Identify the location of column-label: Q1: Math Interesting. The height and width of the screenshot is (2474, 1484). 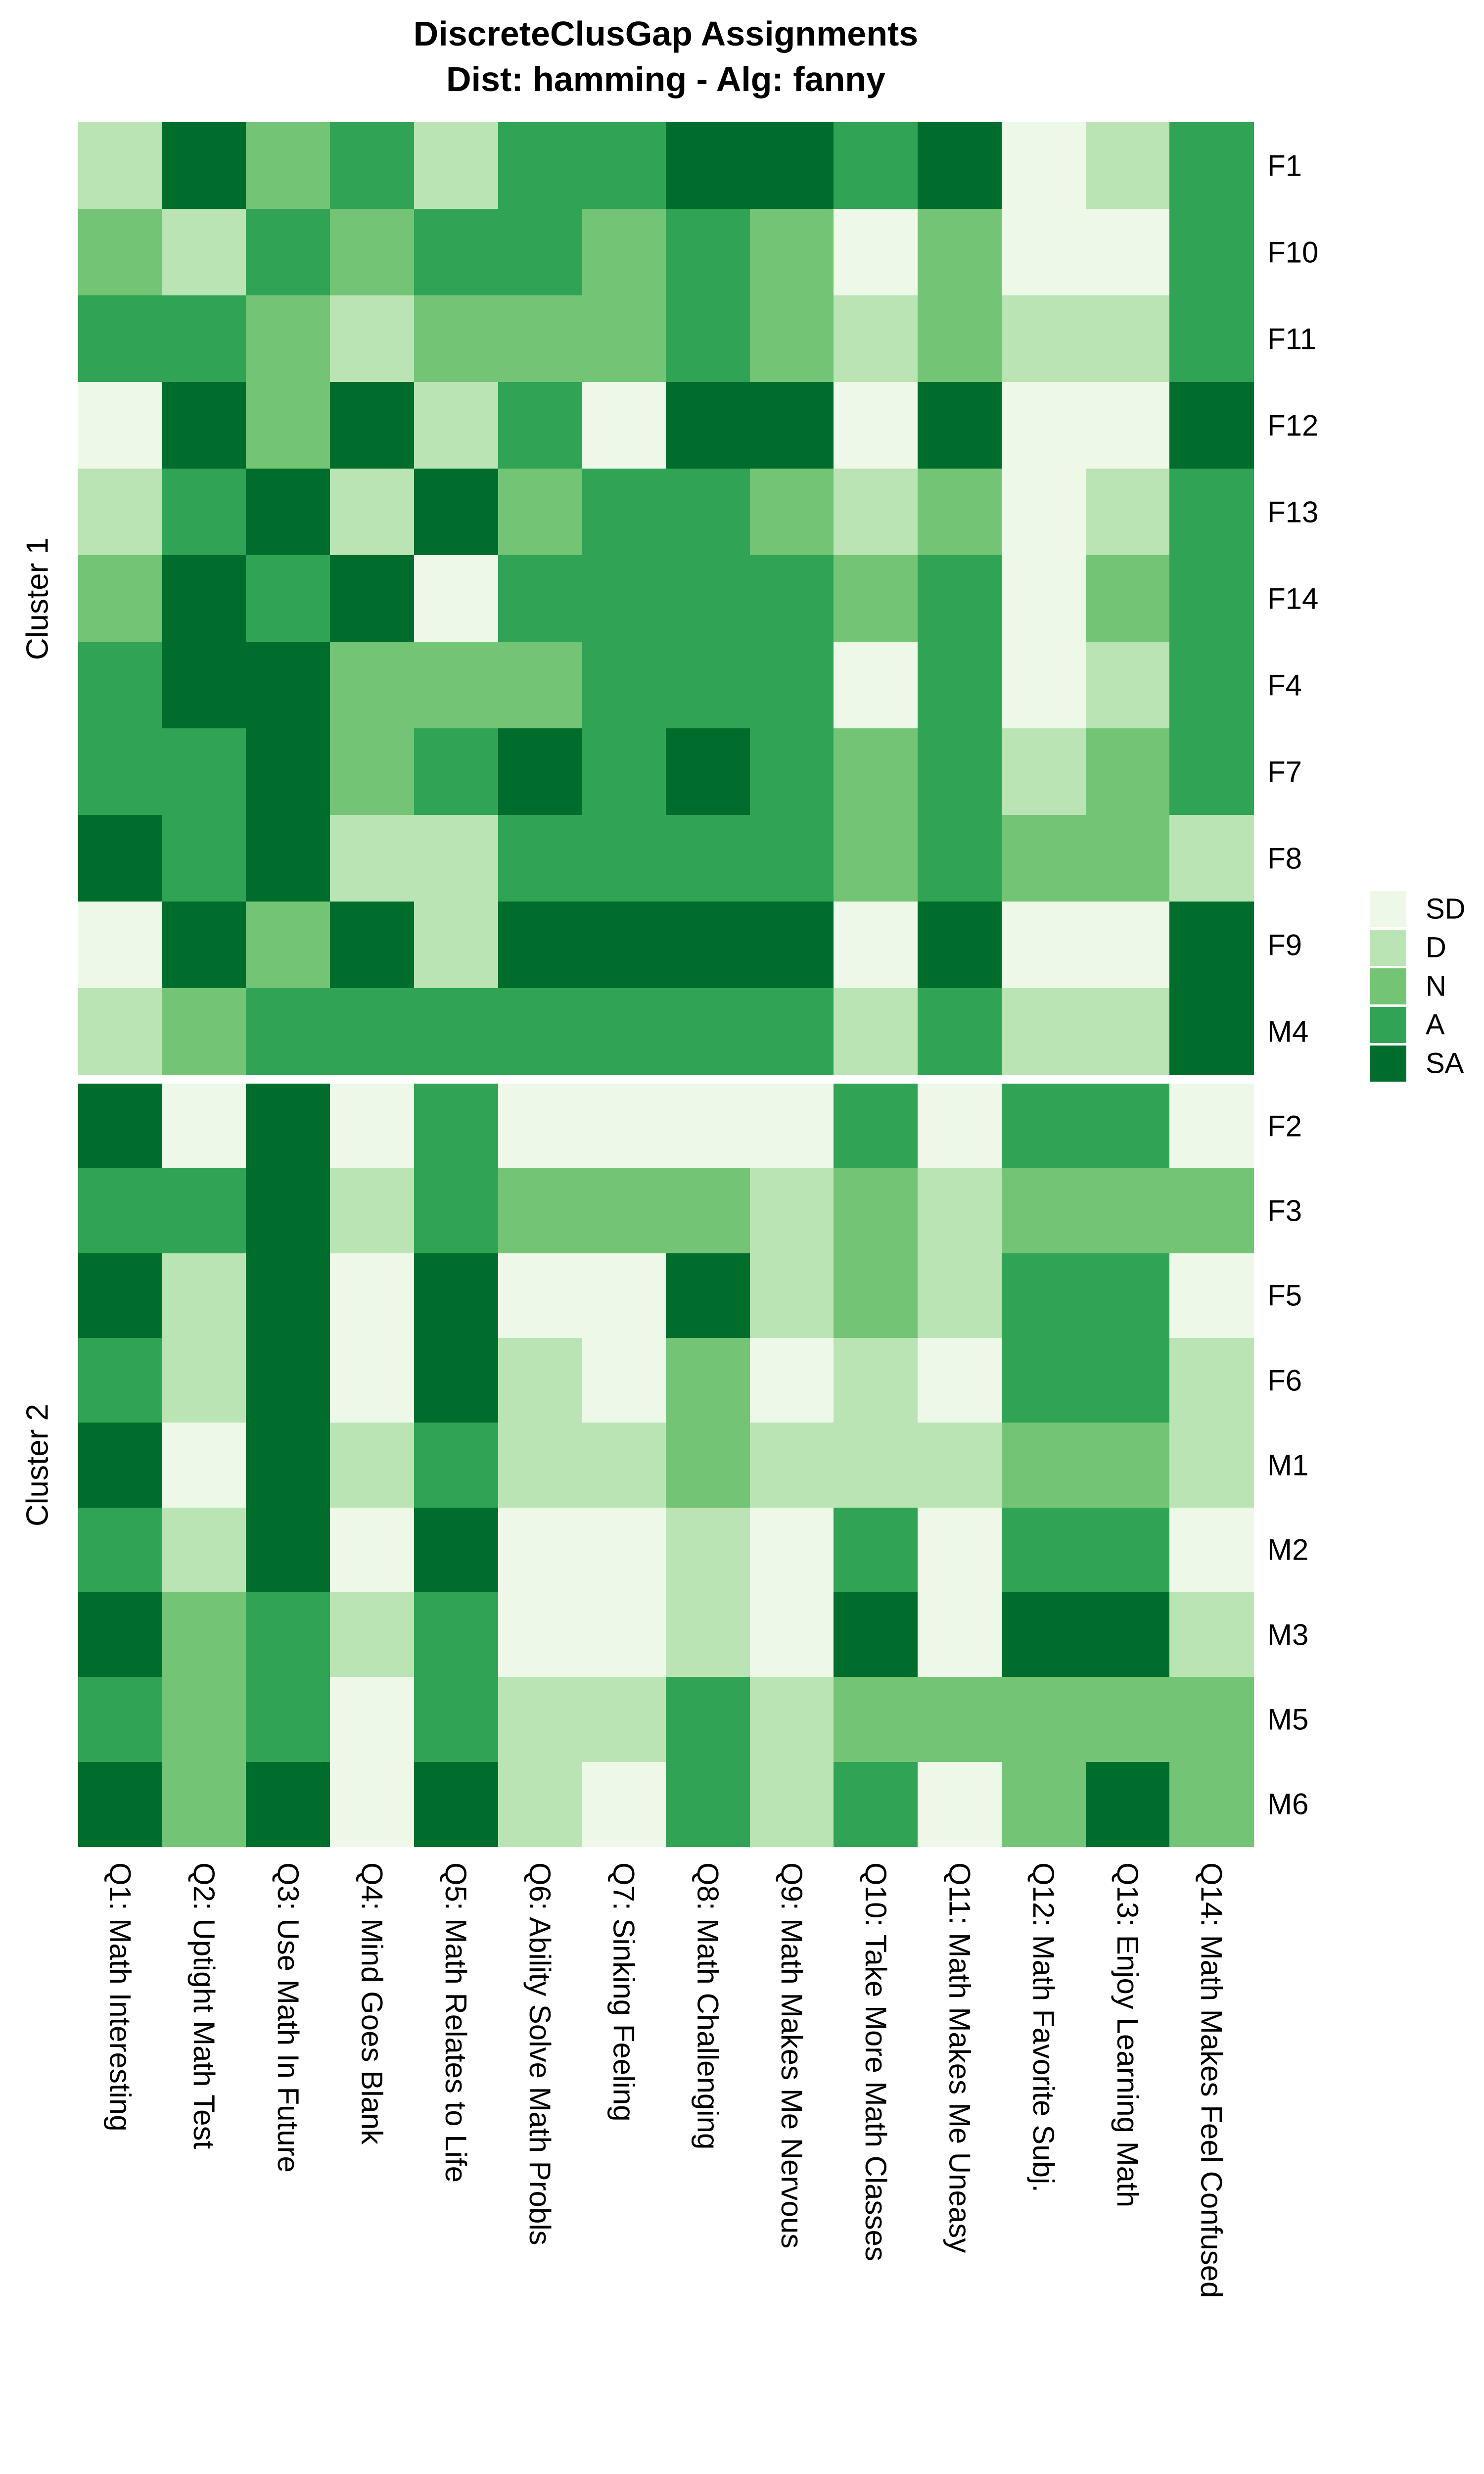
(120, 1997).